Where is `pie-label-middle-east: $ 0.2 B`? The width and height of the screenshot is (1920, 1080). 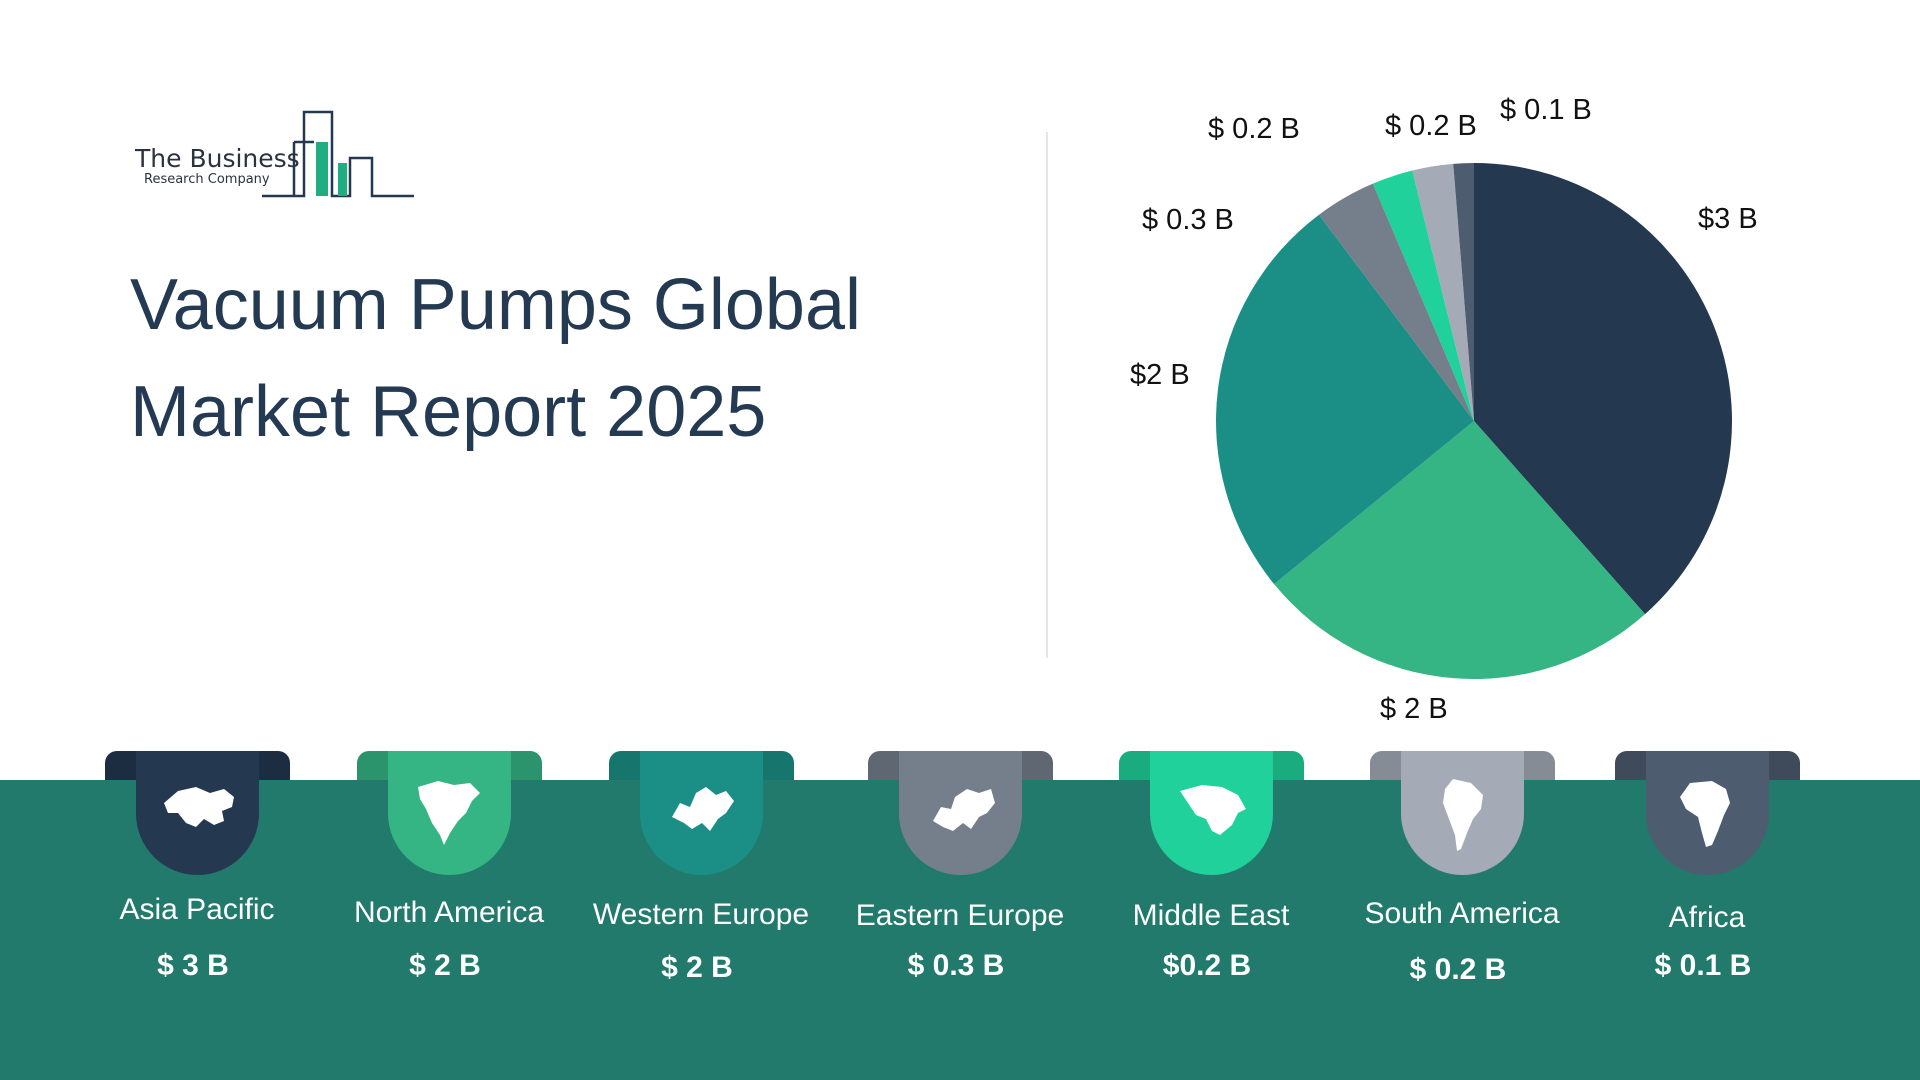 pie-label-middle-east: $ 0.2 B is located at coordinates (1254, 129).